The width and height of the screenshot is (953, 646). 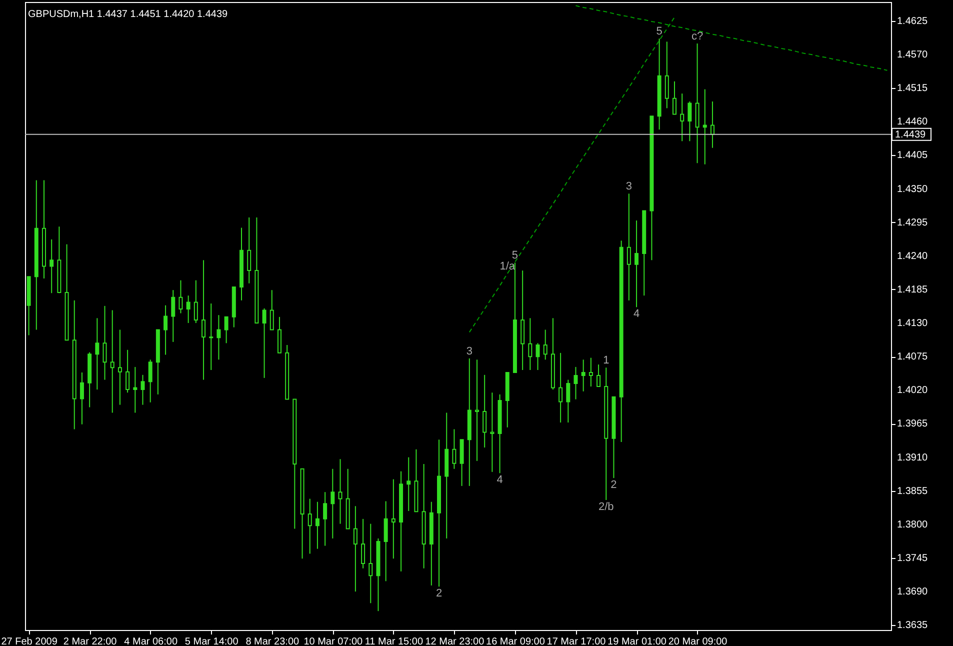 I want to click on x-tick-label: 27 Feb 2009, so click(x=29, y=641).